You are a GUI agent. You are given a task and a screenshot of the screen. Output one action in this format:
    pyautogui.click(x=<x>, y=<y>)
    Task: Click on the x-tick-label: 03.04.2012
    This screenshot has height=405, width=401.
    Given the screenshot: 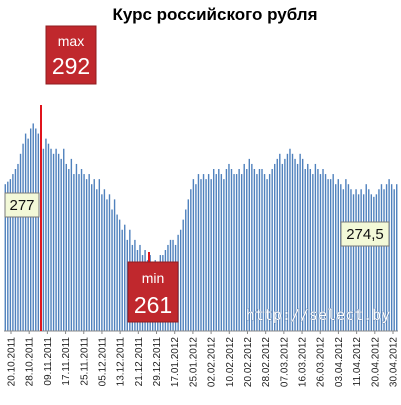 What is the action you would take?
    pyautogui.click(x=339, y=362)
    